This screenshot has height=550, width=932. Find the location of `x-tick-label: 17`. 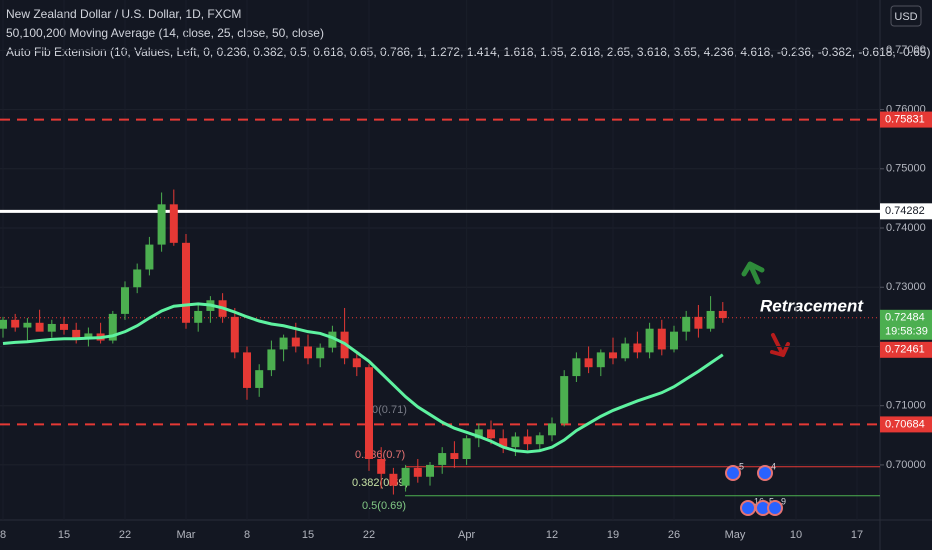

x-tick-label: 17 is located at coordinates (857, 535).